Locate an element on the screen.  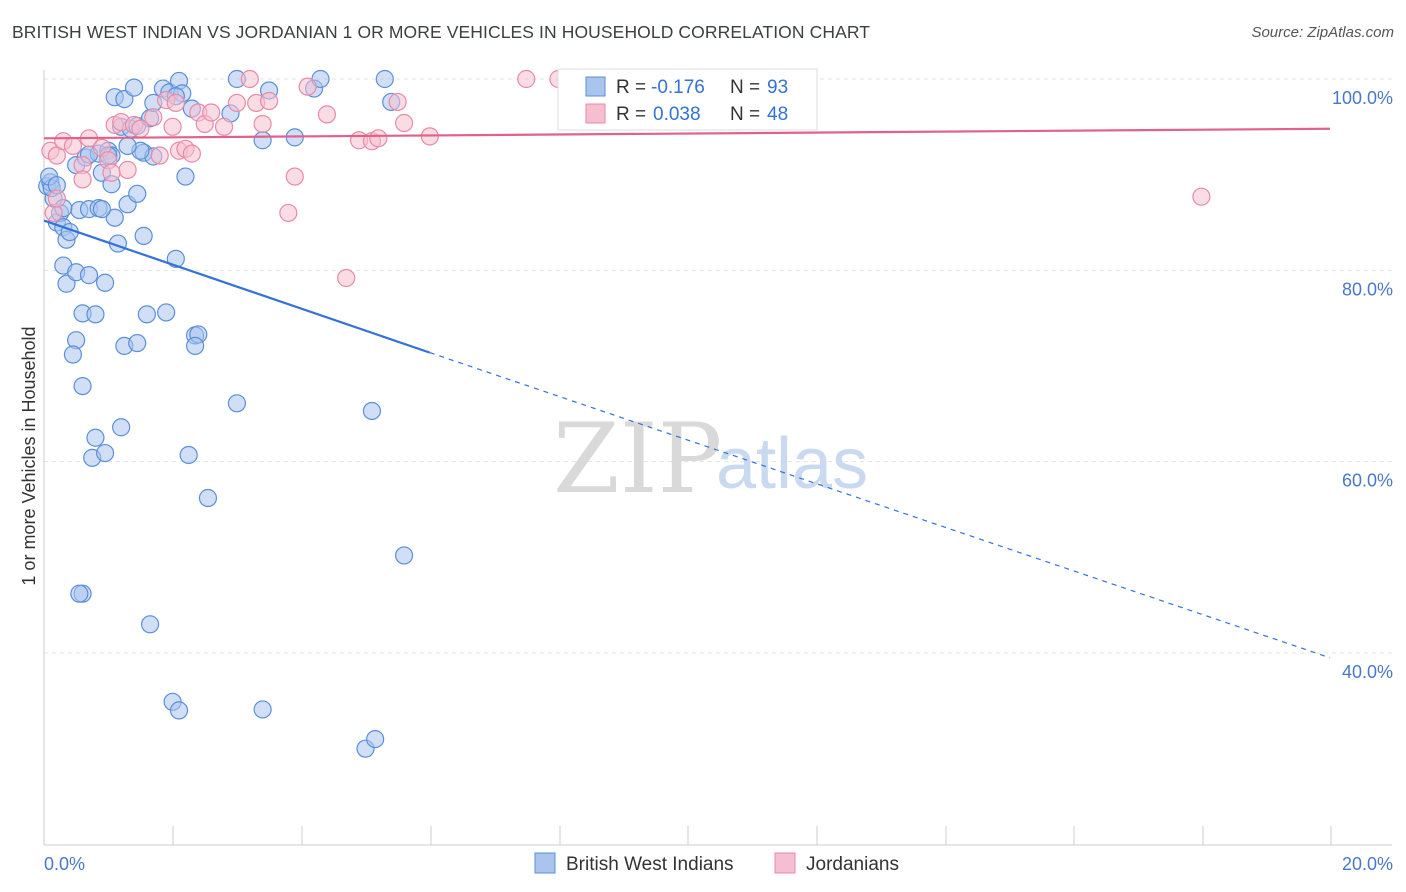
legend-item-jordanians-swatch is located at coordinates (785, 863).